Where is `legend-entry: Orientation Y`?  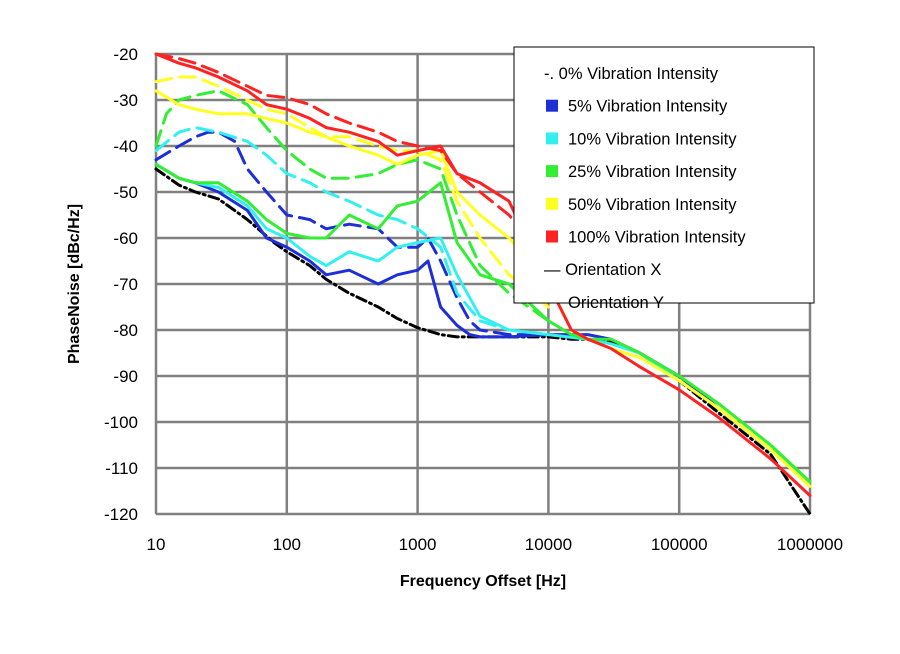
legend-entry: Orientation Y is located at coordinates (616, 303).